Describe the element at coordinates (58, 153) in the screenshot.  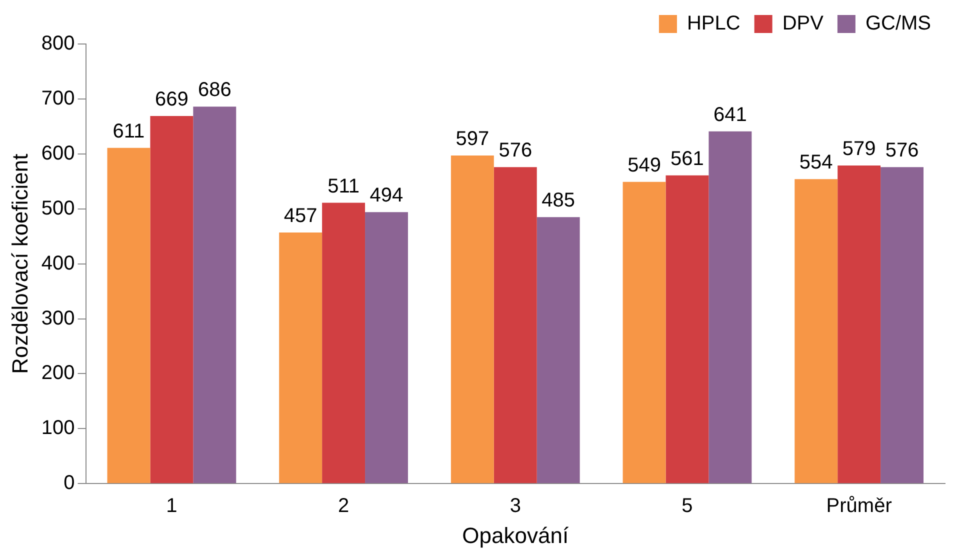
I see `y-tick-label: 600` at that location.